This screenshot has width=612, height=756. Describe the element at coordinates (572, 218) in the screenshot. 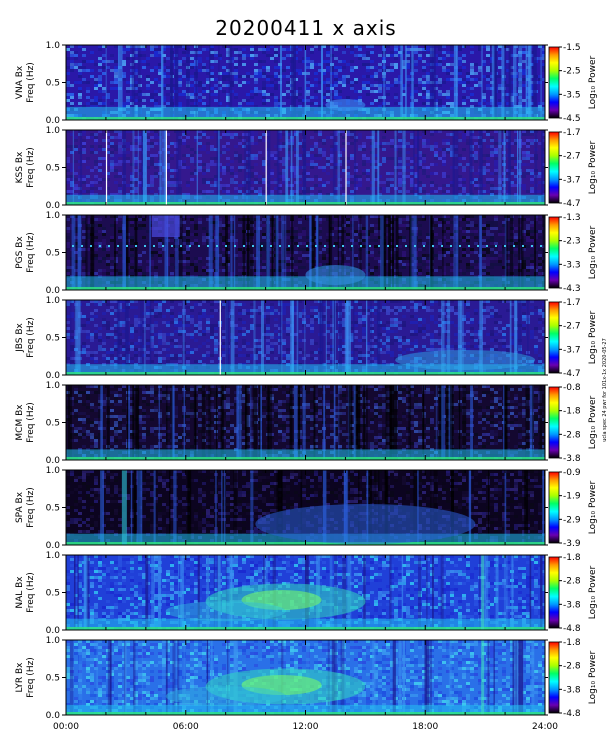

I see `colorbar-tick-label: -1.3` at that location.